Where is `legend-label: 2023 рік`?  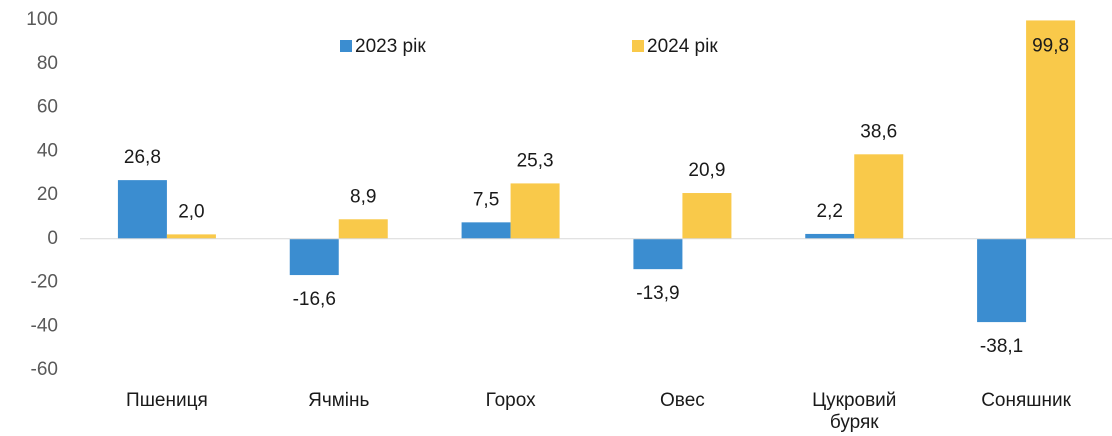
legend-label: 2023 рік is located at coordinates (390, 46).